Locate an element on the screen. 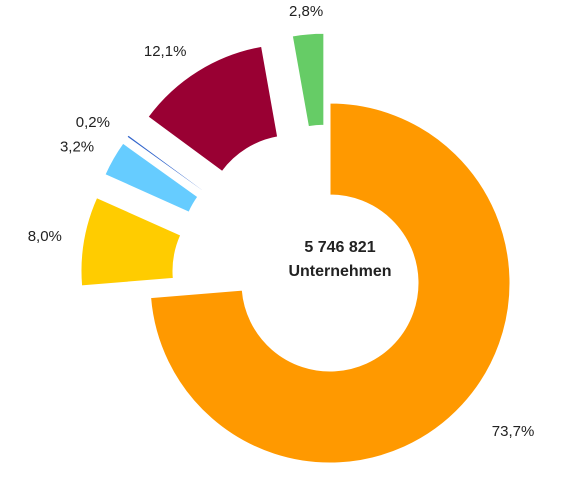 The height and width of the screenshot is (480, 564). value-label: 0,2% is located at coordinates (93, 122).